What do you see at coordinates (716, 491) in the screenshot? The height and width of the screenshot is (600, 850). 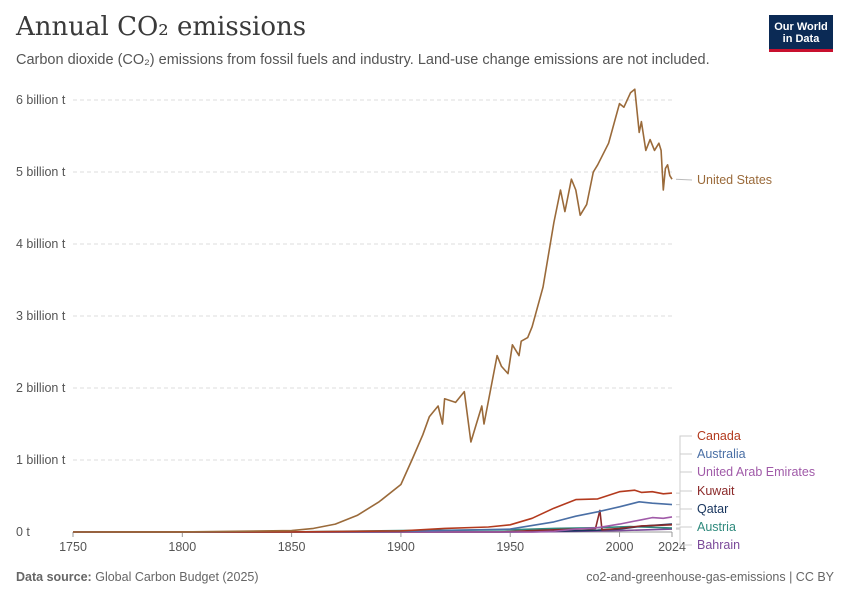 I see `legend-label-kuwait: Kuwait` at bounding box center [716, 491].